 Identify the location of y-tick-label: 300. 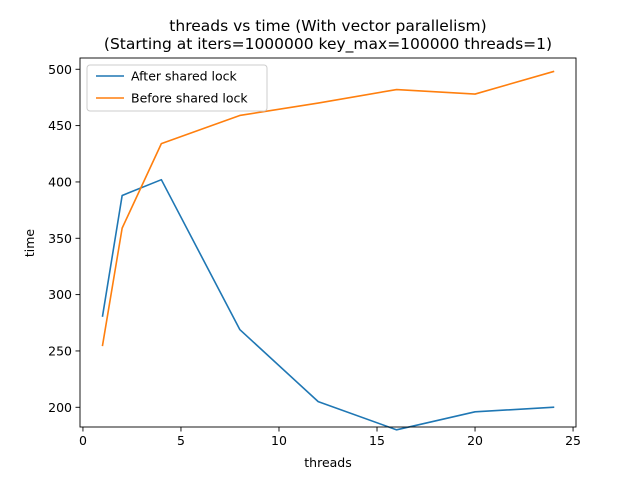
(60, 294).